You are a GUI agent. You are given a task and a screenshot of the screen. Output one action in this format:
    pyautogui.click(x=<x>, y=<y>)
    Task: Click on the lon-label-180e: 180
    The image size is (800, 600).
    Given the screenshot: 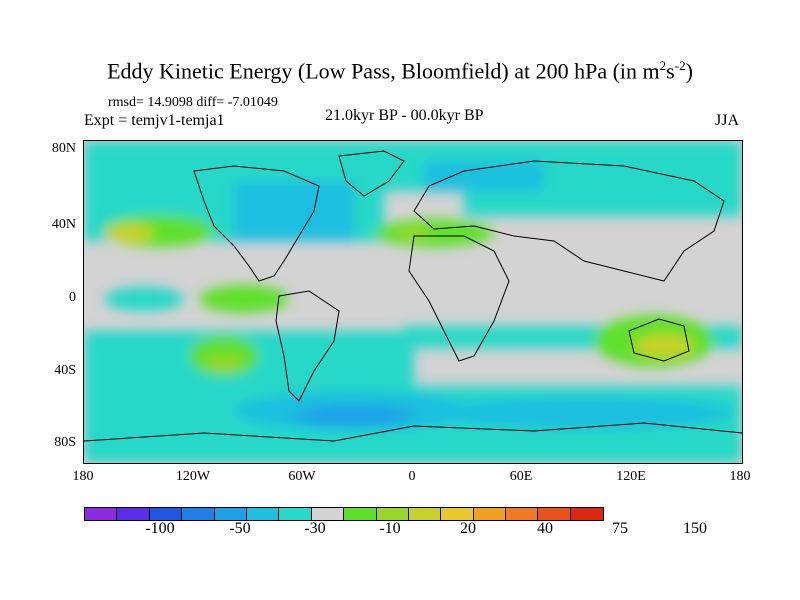 What is the action you would take?
    pyautogui.click(x=740, y=476)
    